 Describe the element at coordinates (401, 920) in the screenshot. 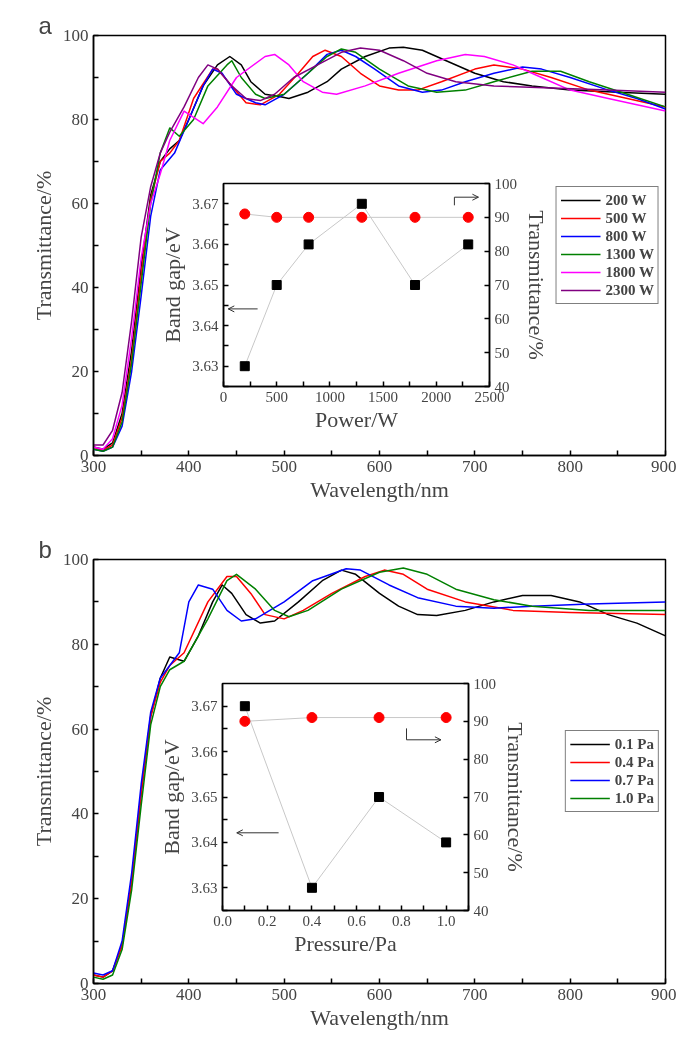

I see `x-tick-label: 0.8` at that location.